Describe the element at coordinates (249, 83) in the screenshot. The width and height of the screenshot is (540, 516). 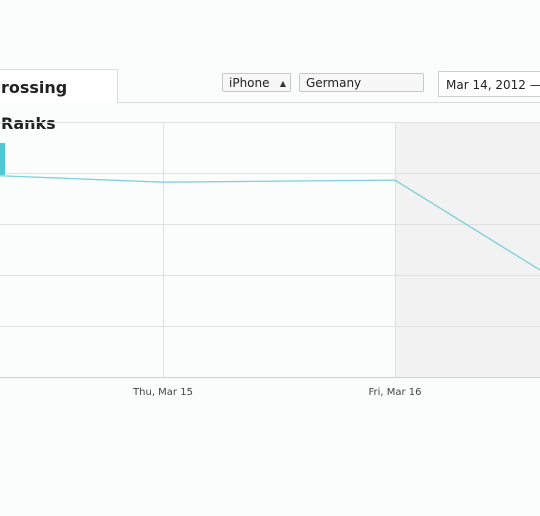
I see `device-label: iPhone` at that location.